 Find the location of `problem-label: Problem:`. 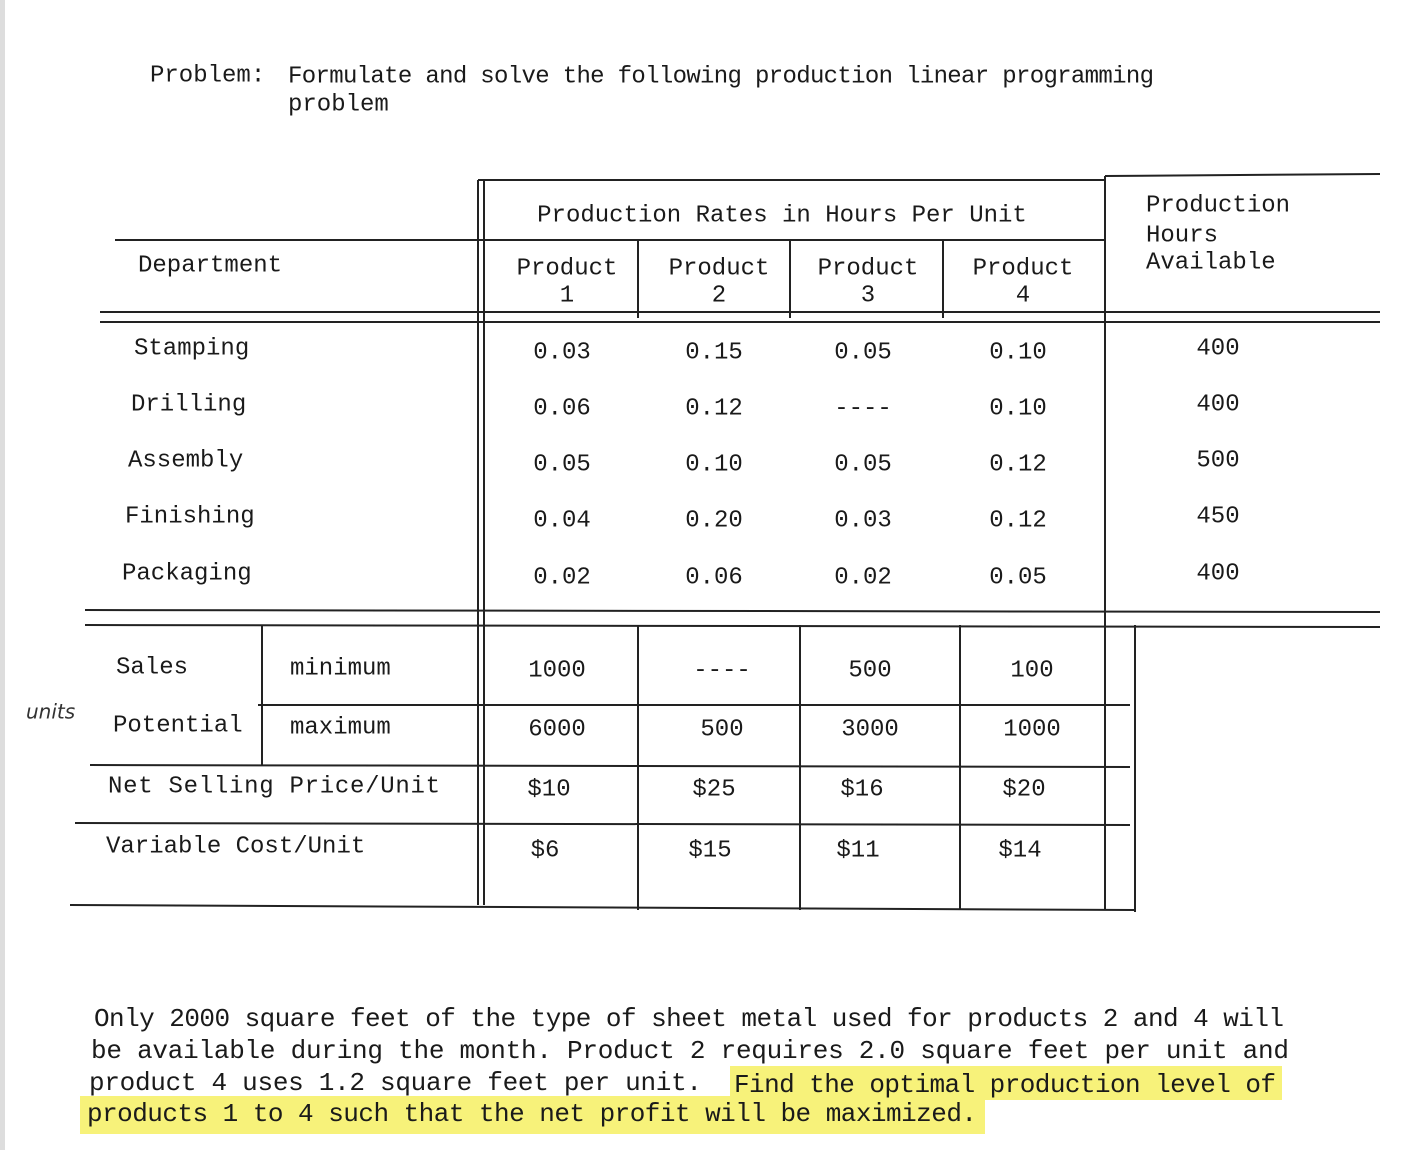

problem-label: Problem: is located at coordinates (207, 75).